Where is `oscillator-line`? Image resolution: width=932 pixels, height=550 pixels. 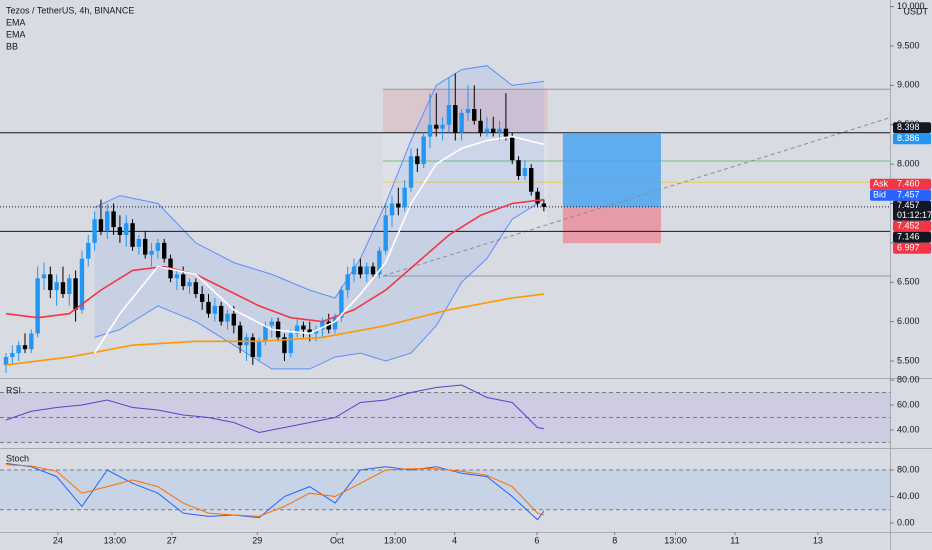 oscillator-line is located at coordinates (275, 491).